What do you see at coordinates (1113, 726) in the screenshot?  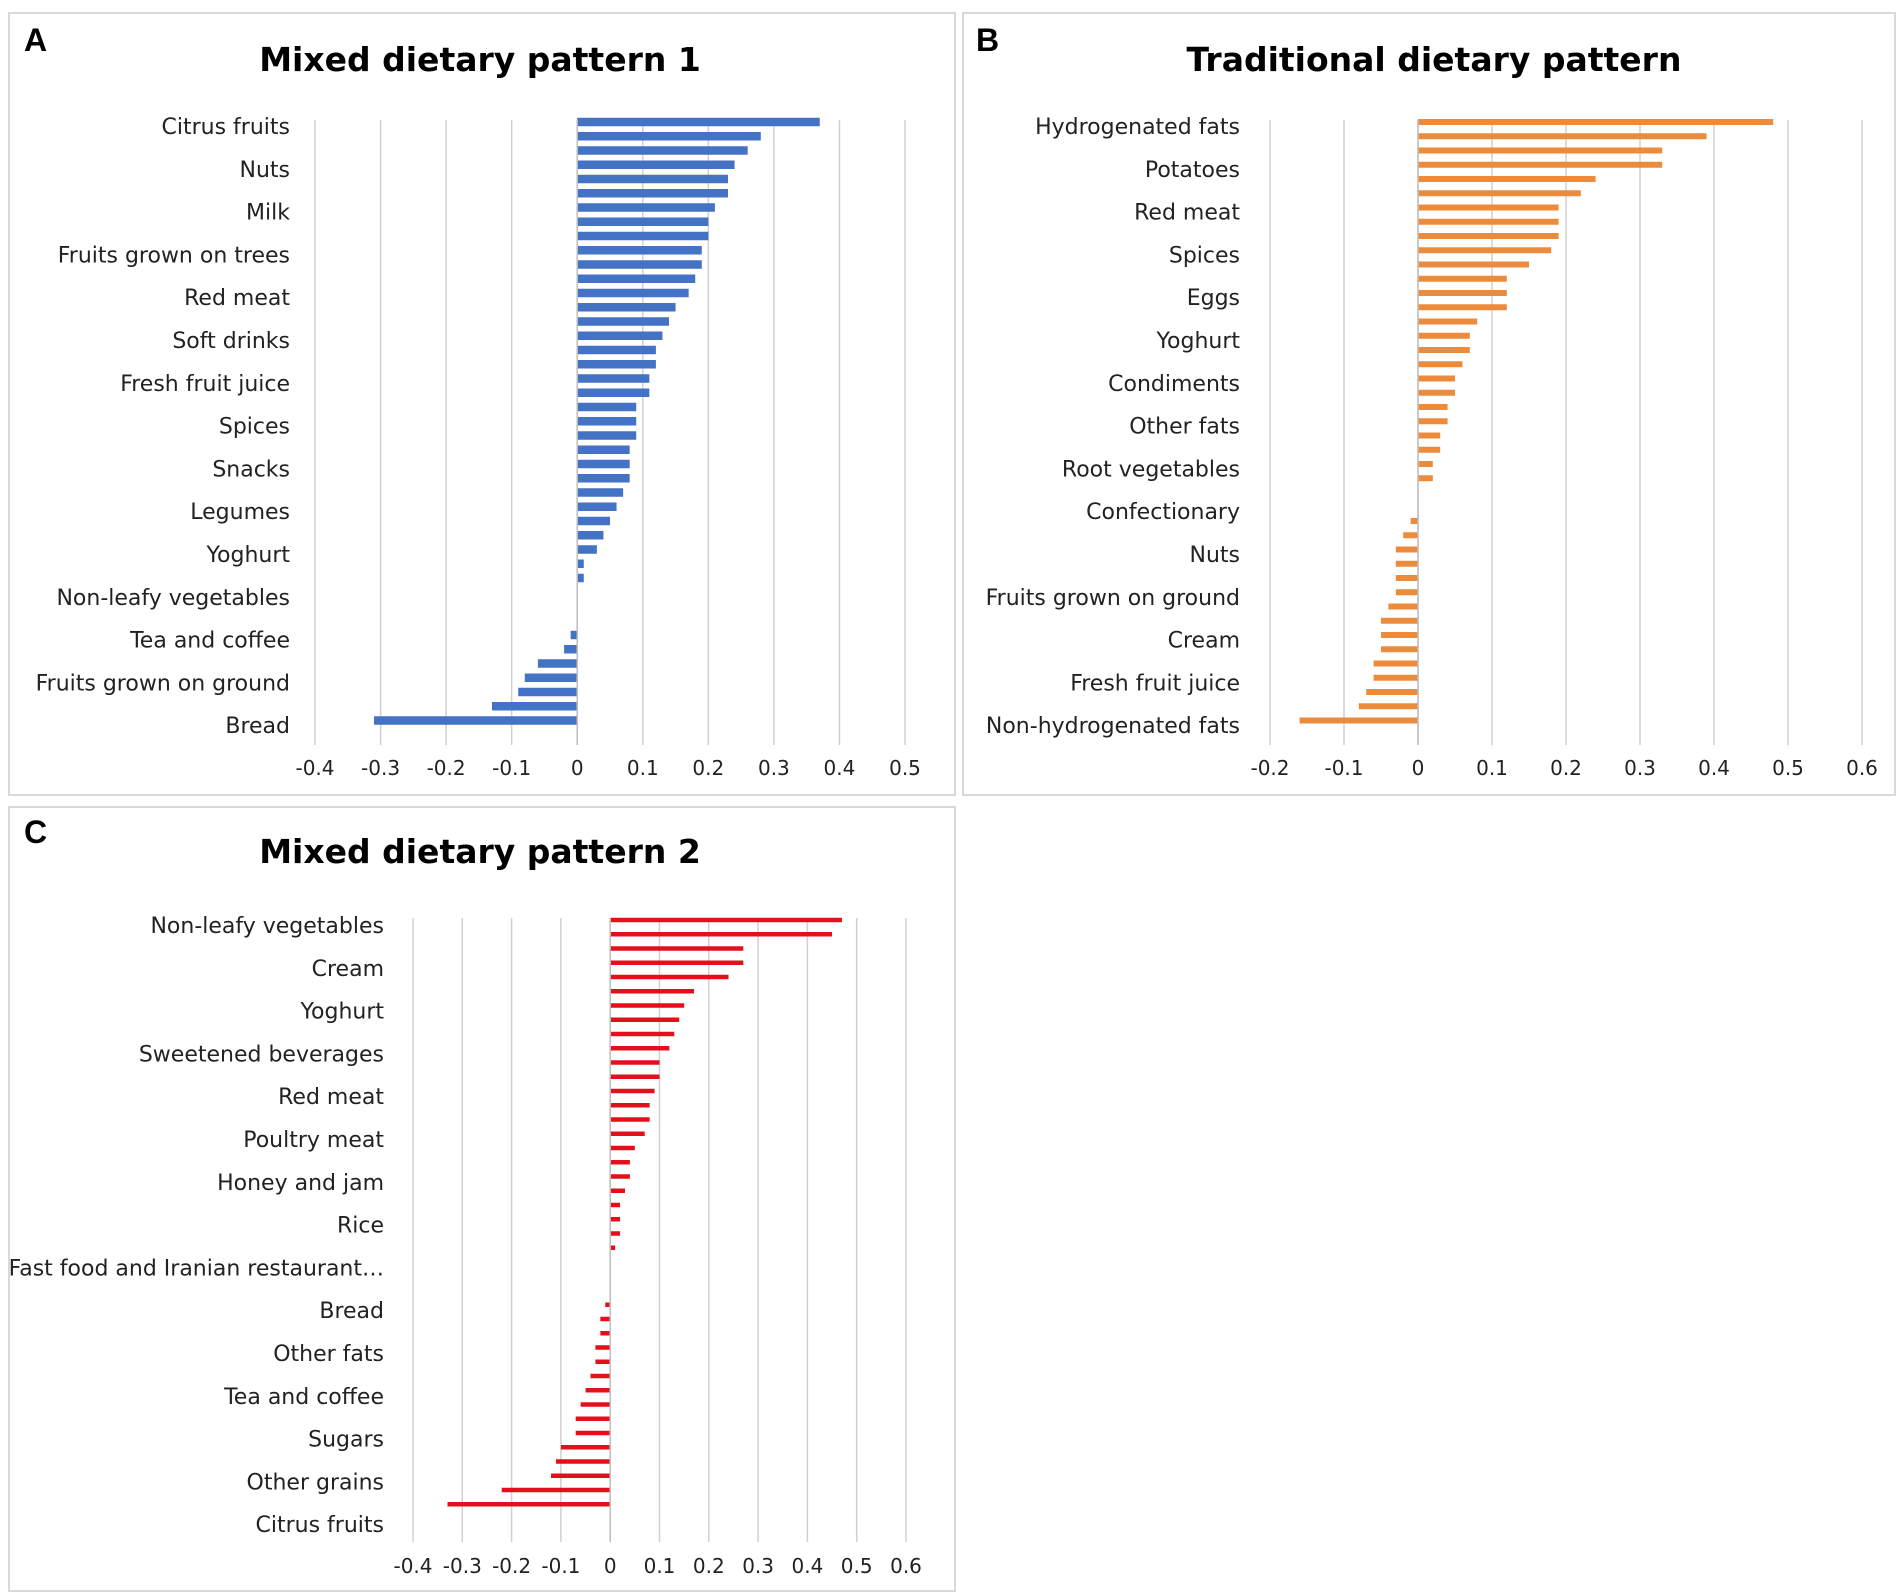 I see `y-tick-label: Non-hydrogenated fats` at bounding box center [1113, 726].